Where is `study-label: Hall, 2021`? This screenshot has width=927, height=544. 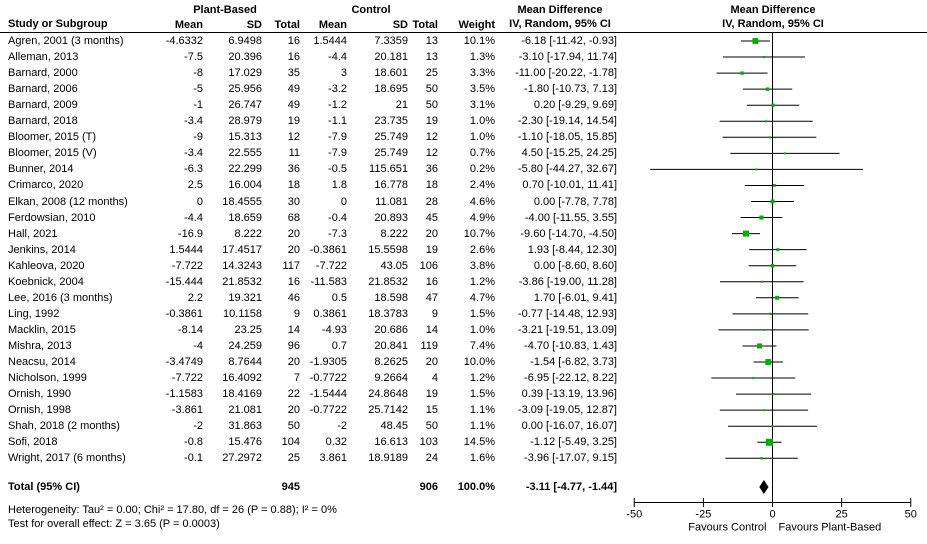 study-label: Hall, 2021 is located at coordinates (33, 233).